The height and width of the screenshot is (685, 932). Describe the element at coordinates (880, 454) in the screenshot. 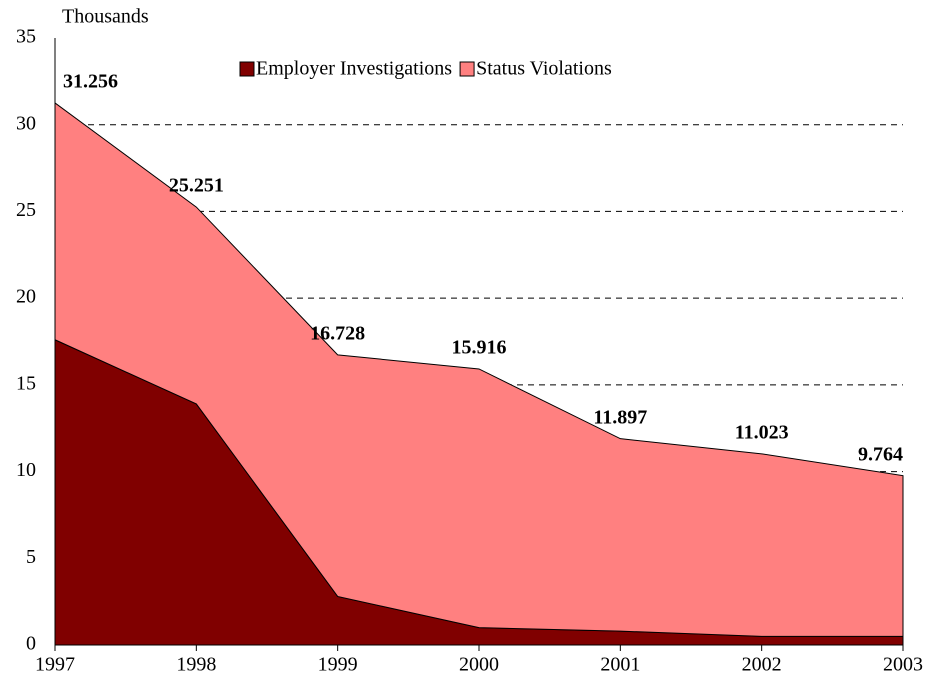

I see `data-label: 9.764` at that location.